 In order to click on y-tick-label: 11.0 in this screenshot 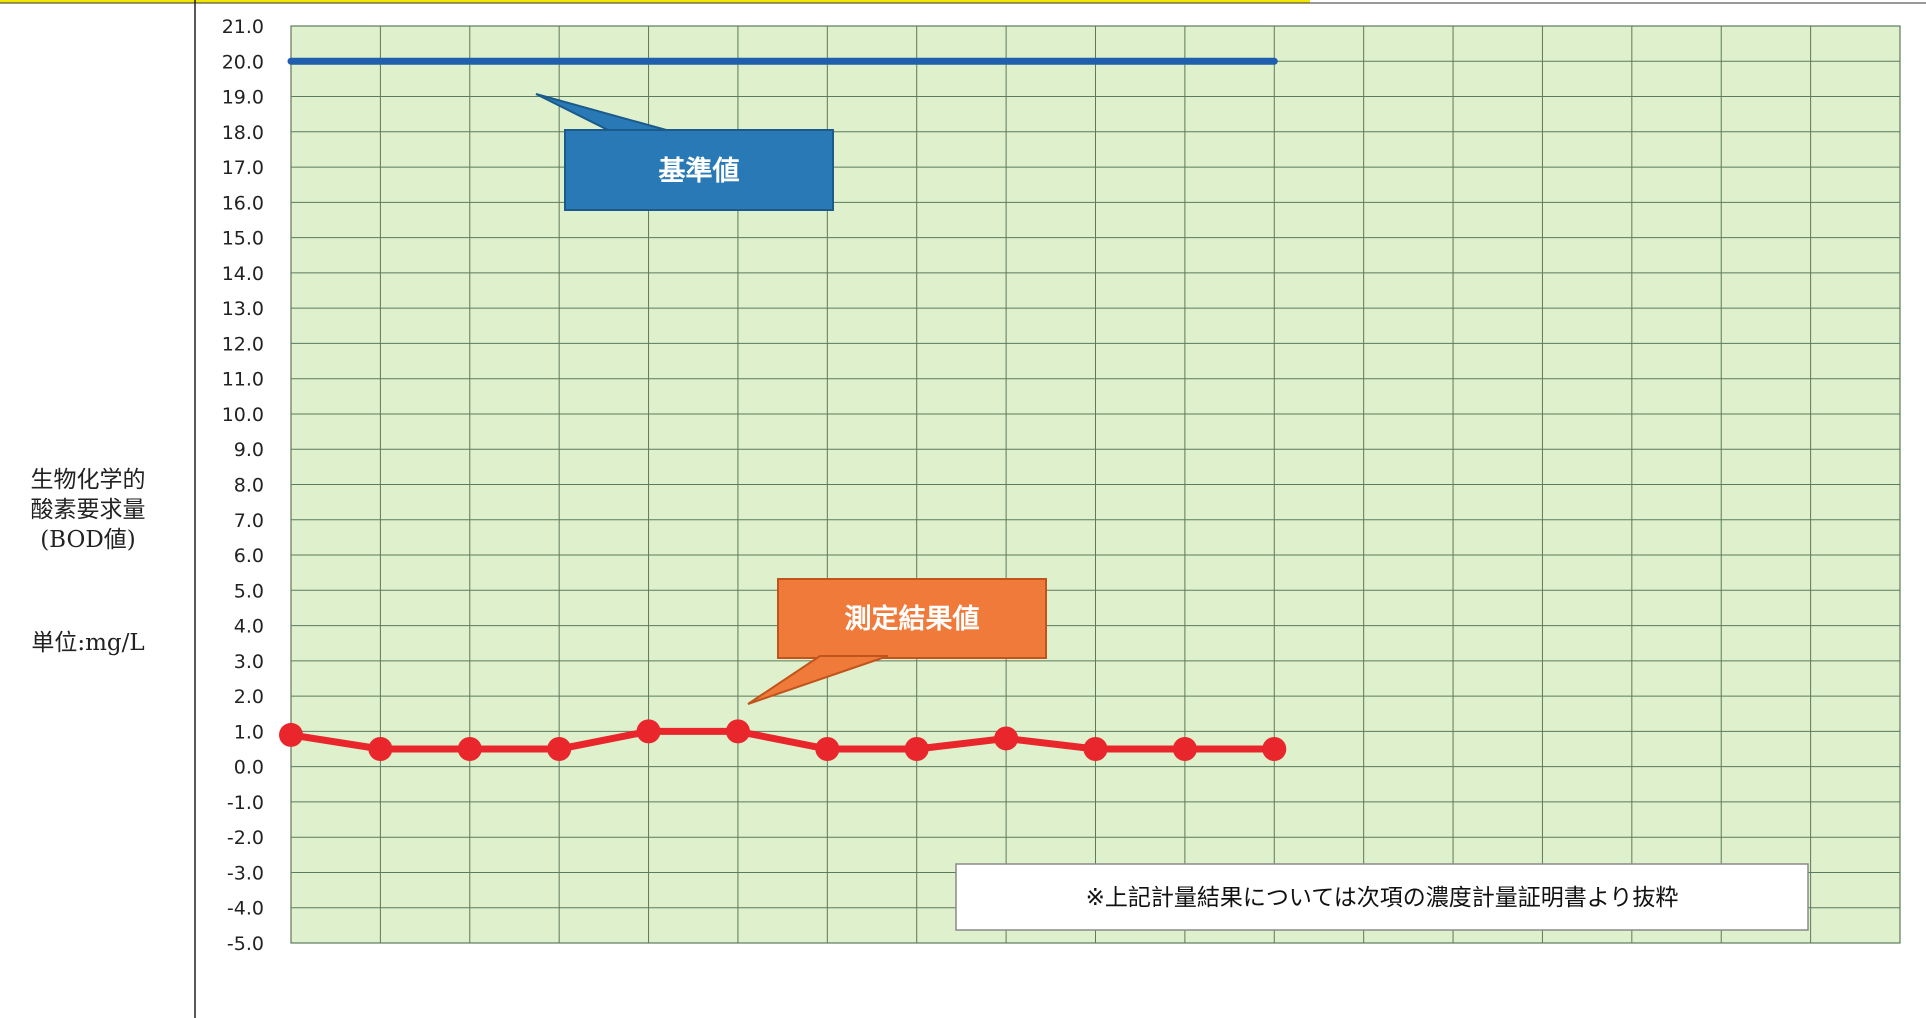, I will do `click(243, 380)`.